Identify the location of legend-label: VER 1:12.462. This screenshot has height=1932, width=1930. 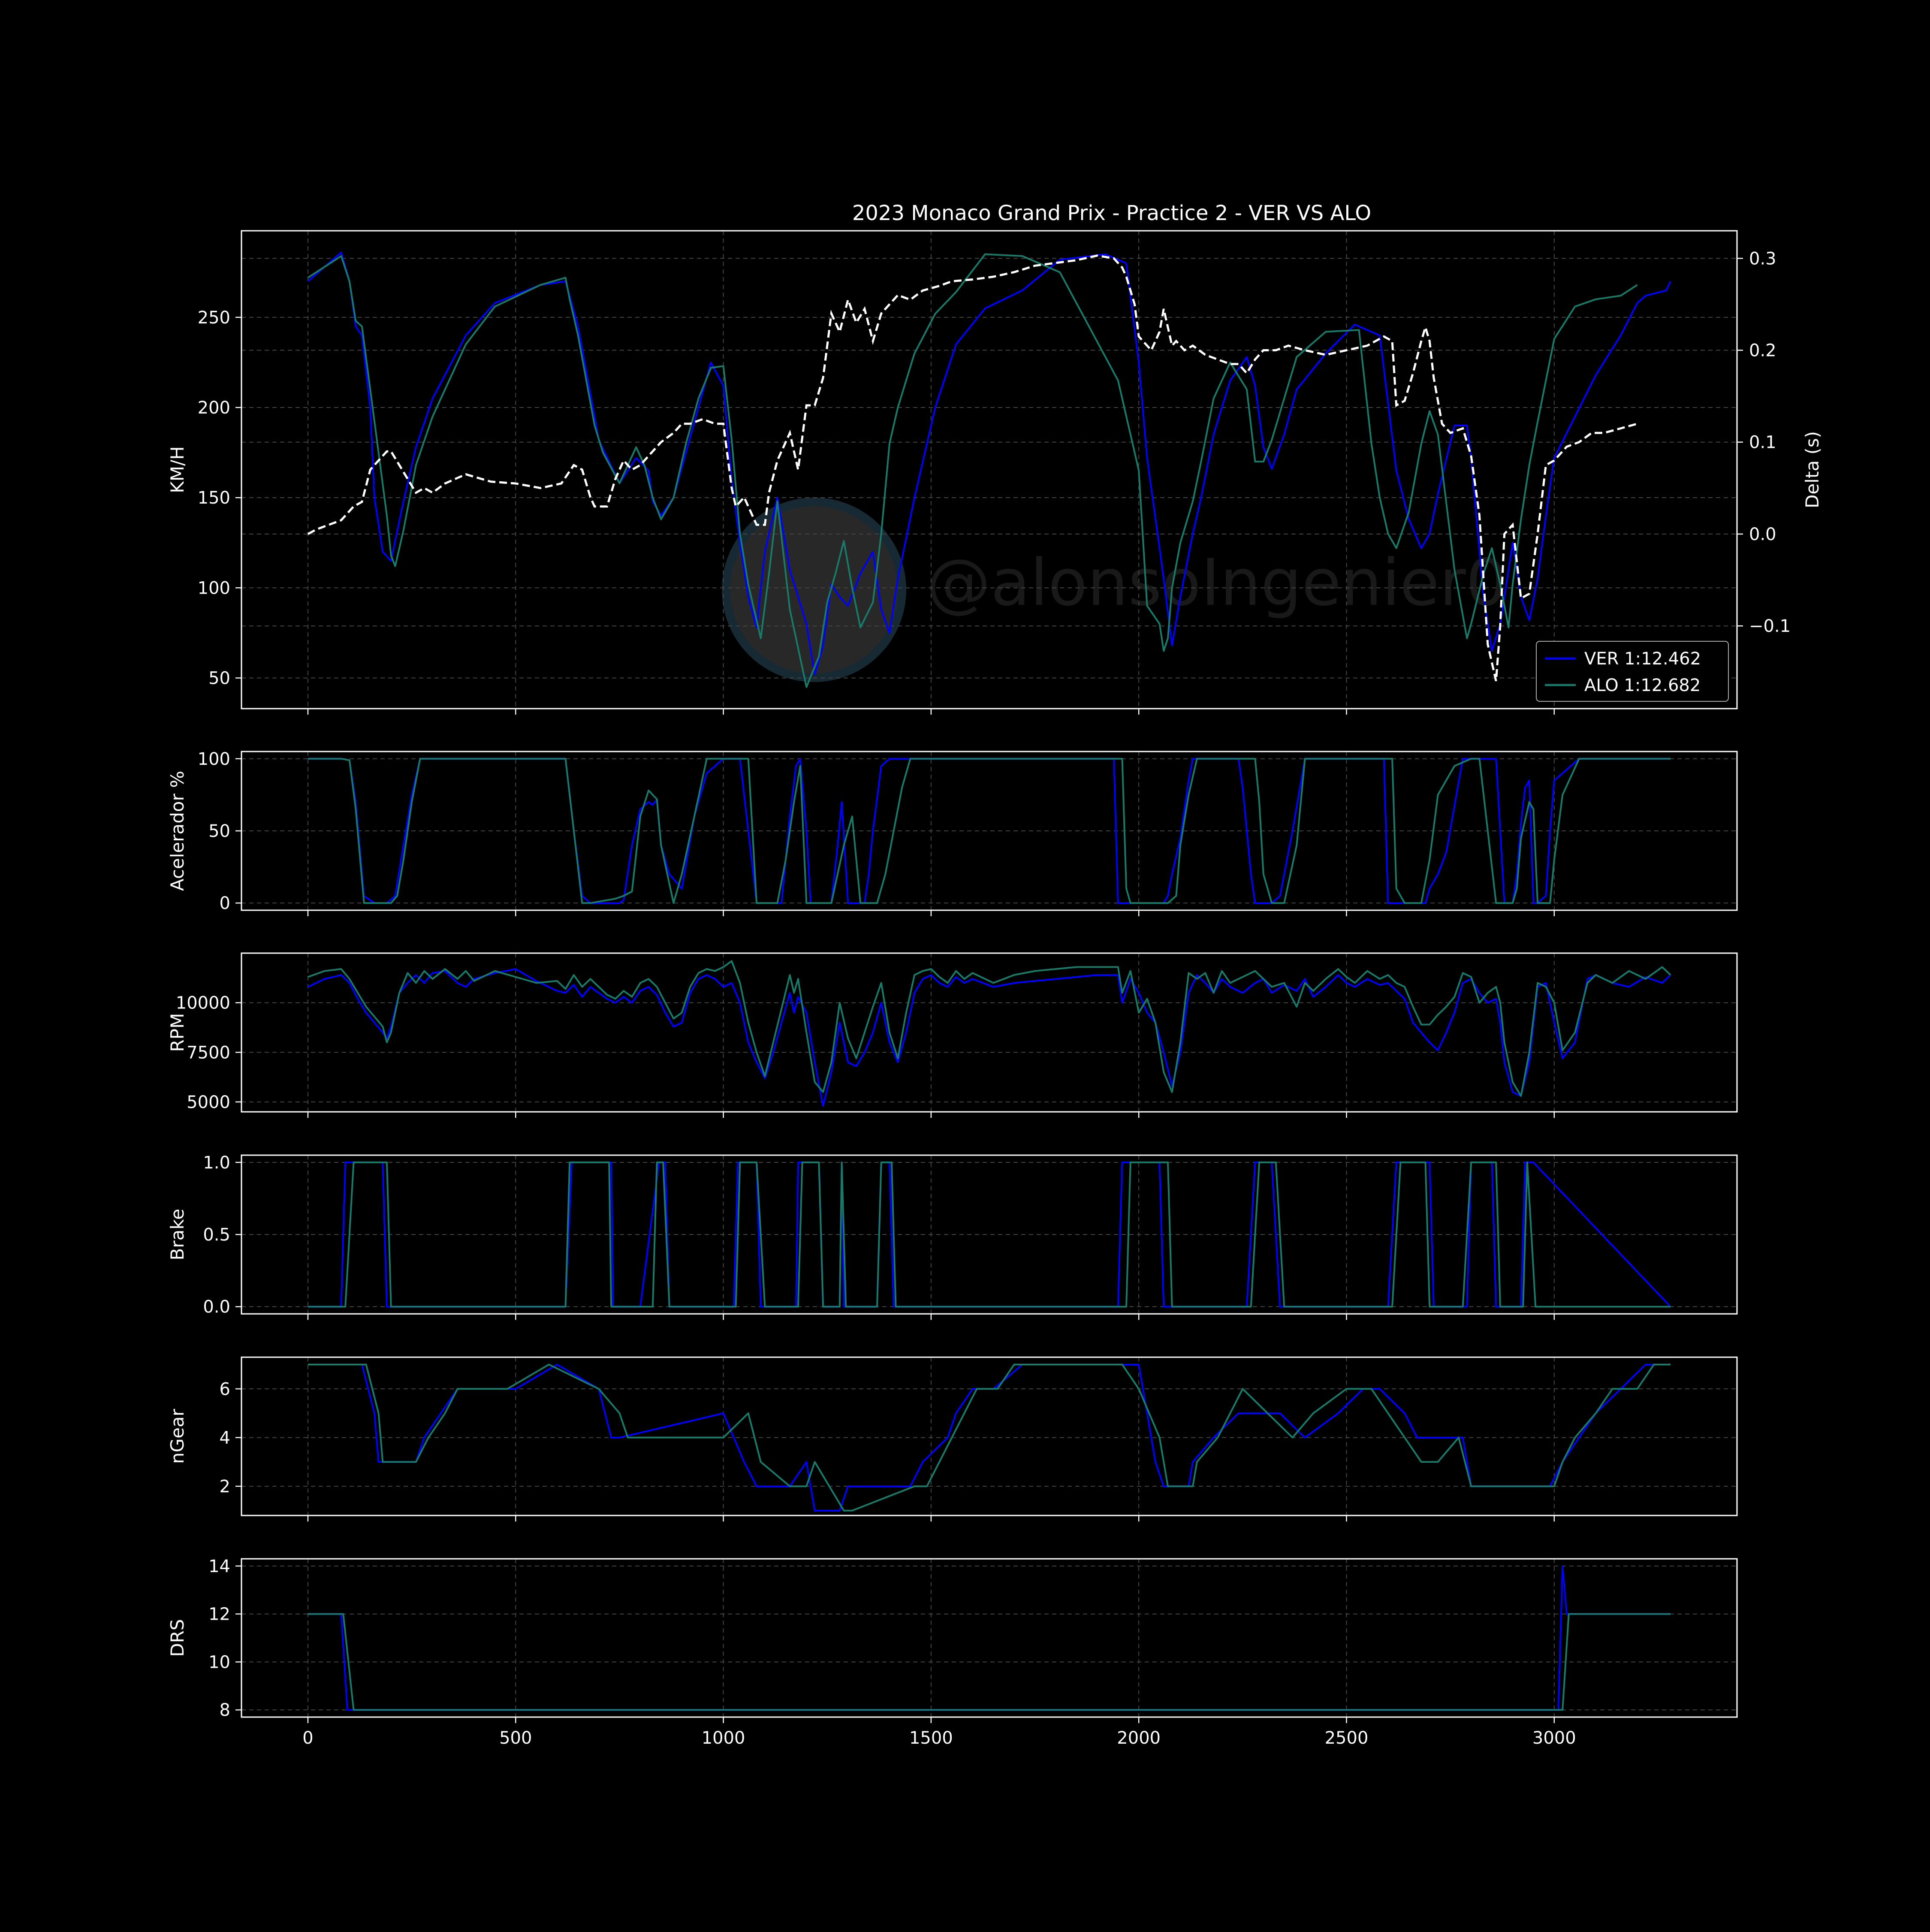
(1642, 659).